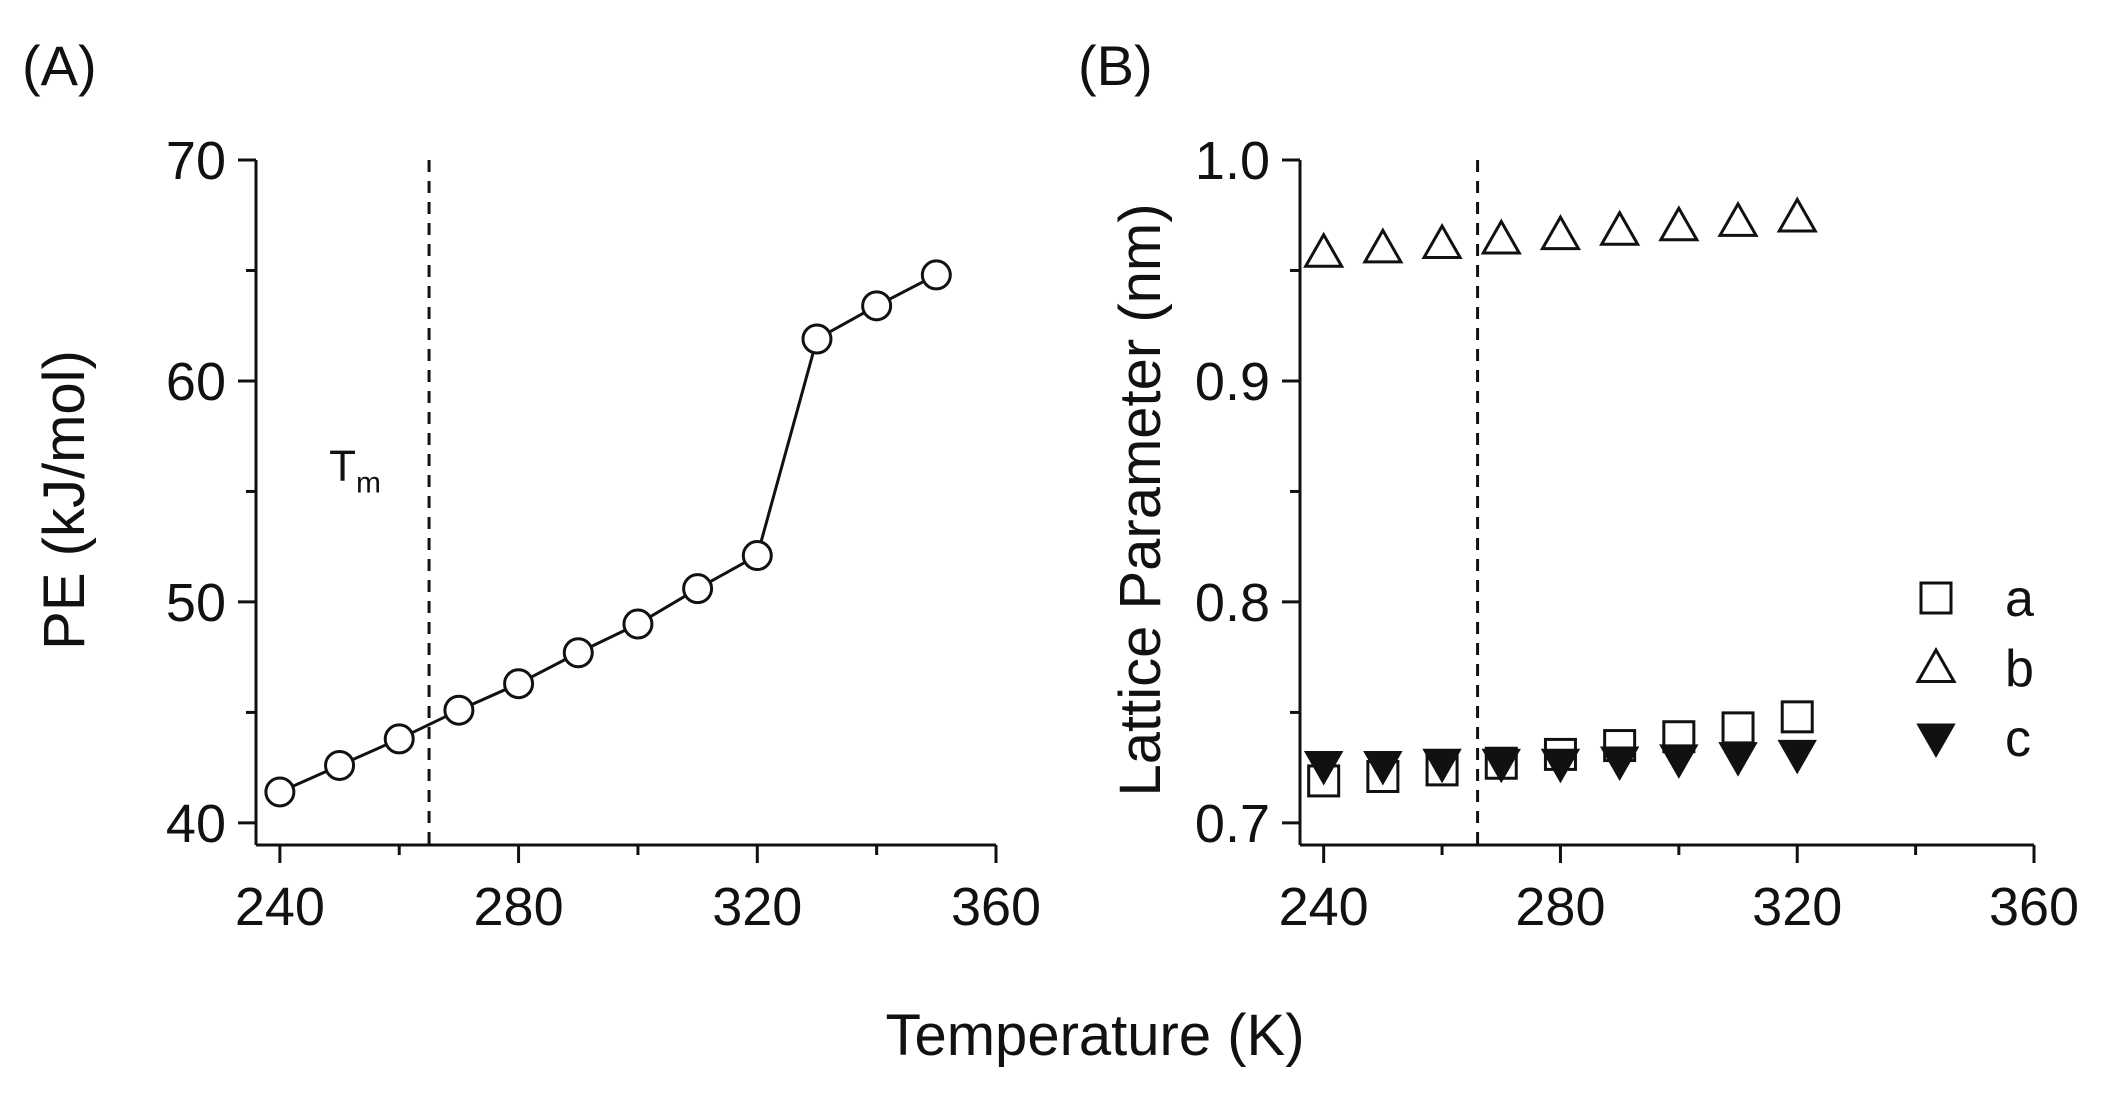  What do you see at coordinates (1094, 1035) in the screenshot?
I see `shared-xlabel: Temperature (K)` at bounding box center [1094, 1035].